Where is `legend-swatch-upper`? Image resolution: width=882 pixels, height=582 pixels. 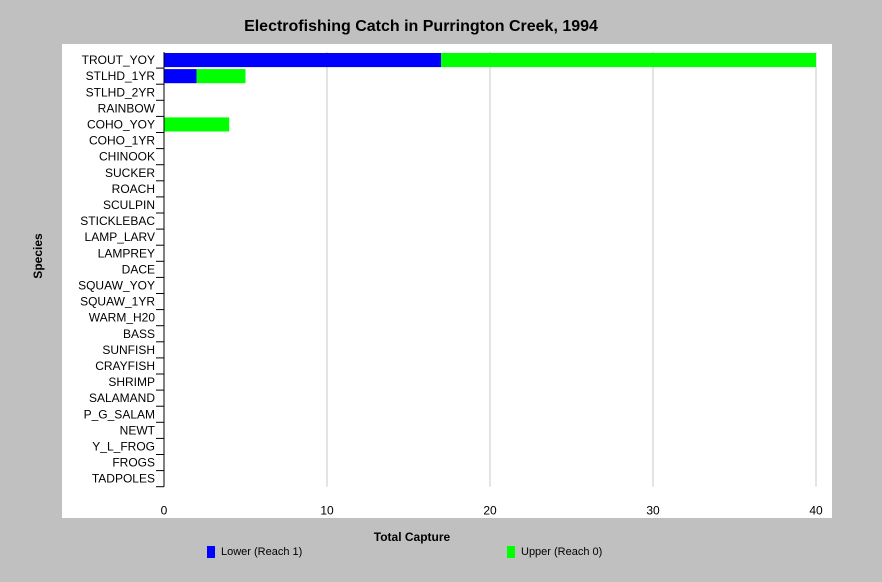
legend-swatch-upper is located at coordinates (511, 552).